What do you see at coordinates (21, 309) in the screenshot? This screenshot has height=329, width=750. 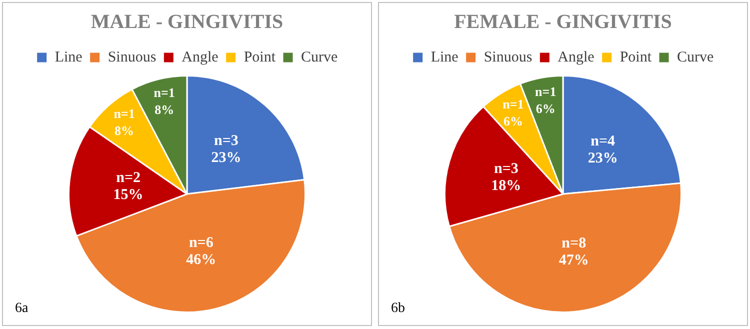 I see `text: 6a` at bounding box center [21, 309].